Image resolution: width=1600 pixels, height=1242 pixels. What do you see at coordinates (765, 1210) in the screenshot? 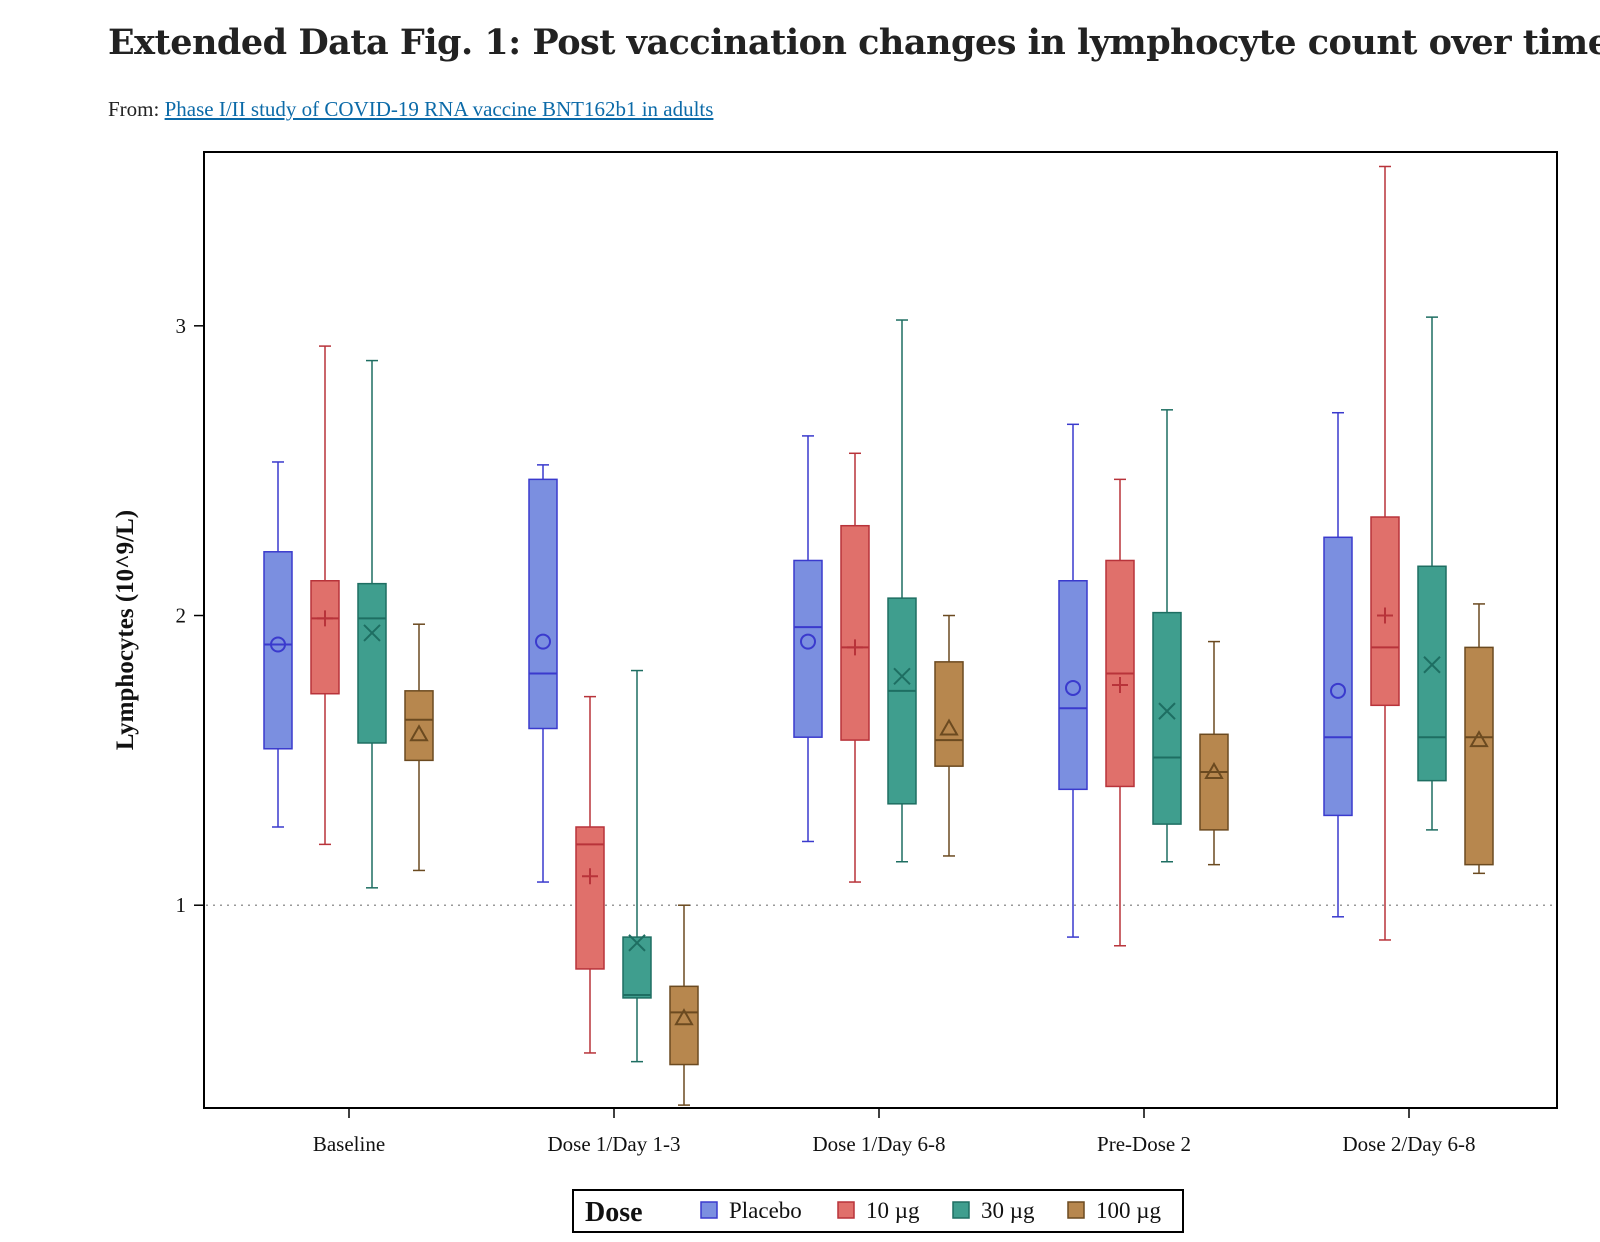
I see `legend-label: Placebo` at bounding box center [765, 1210].